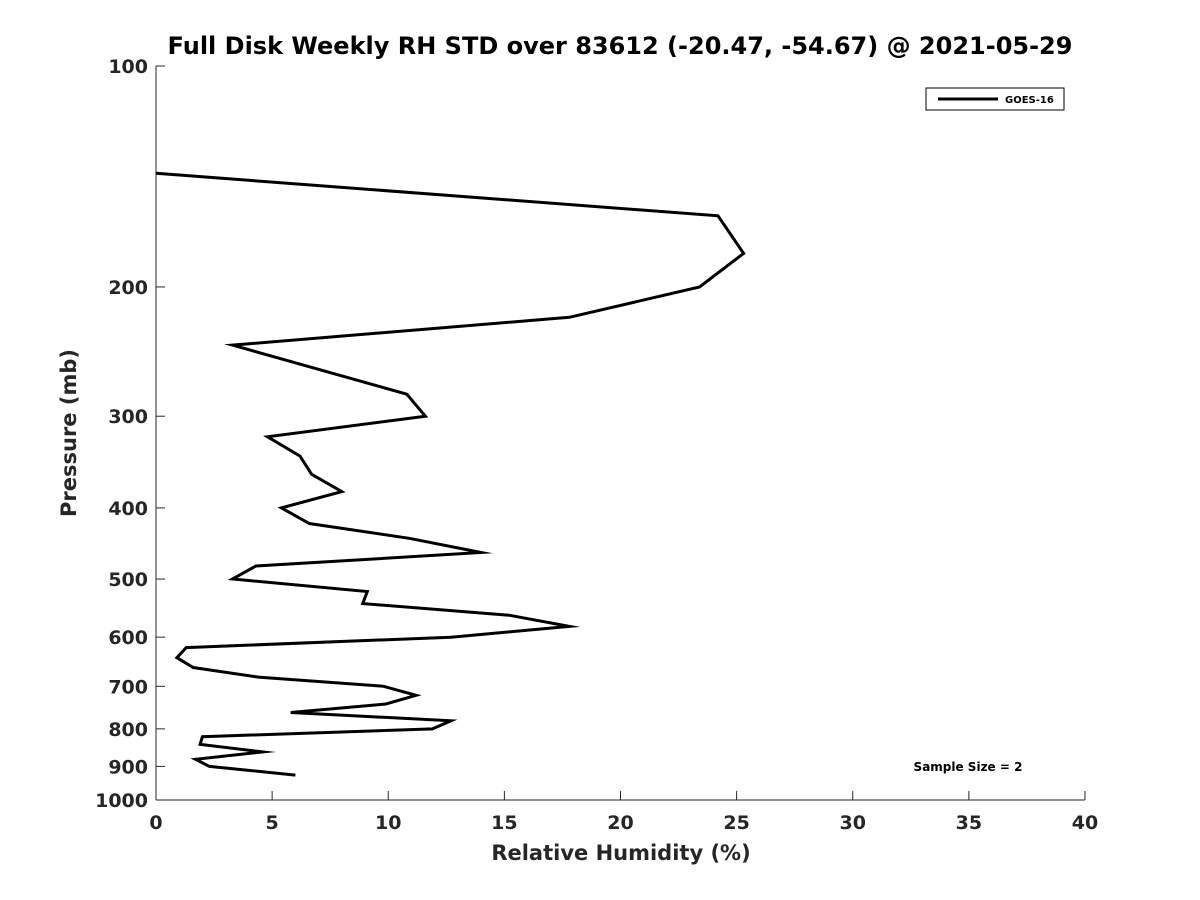 This screenshot has width=1200, height=900. What do you see at coordinates (620, 823) in the screenshot?
I see `x-tick-label: 20` at bounding box center [620, 823].